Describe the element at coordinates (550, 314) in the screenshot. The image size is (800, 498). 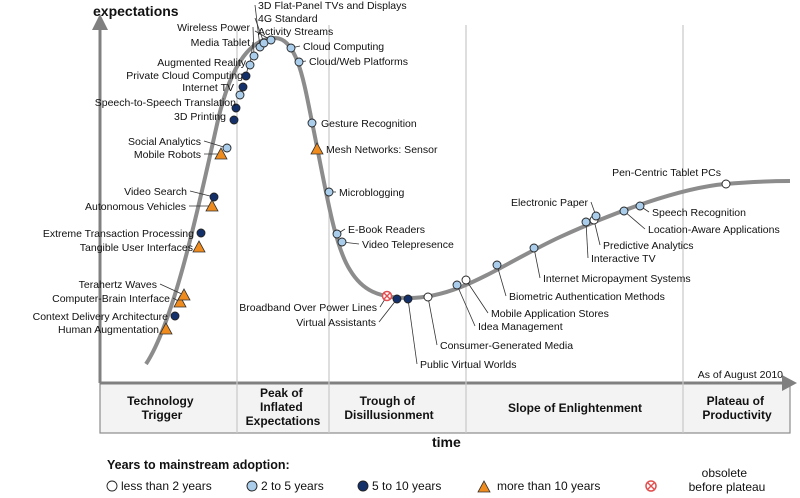
I see `tech-label: Mobile Application Stores` at that location.